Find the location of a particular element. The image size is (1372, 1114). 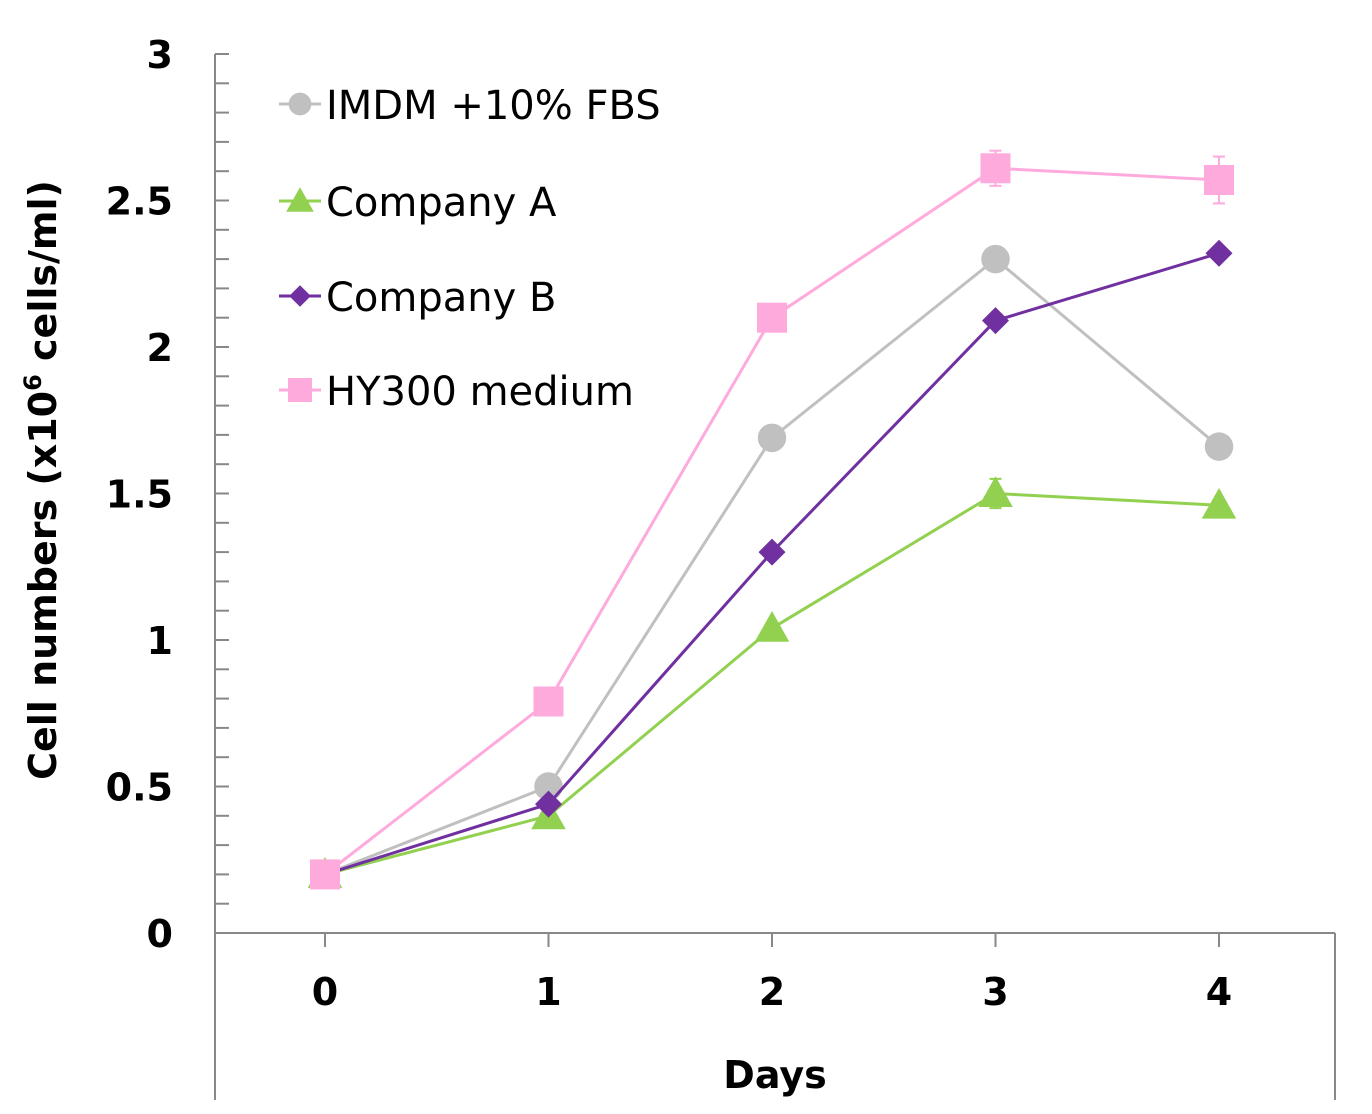

x-axis-title: Days is located at coordinates (774, 1075).